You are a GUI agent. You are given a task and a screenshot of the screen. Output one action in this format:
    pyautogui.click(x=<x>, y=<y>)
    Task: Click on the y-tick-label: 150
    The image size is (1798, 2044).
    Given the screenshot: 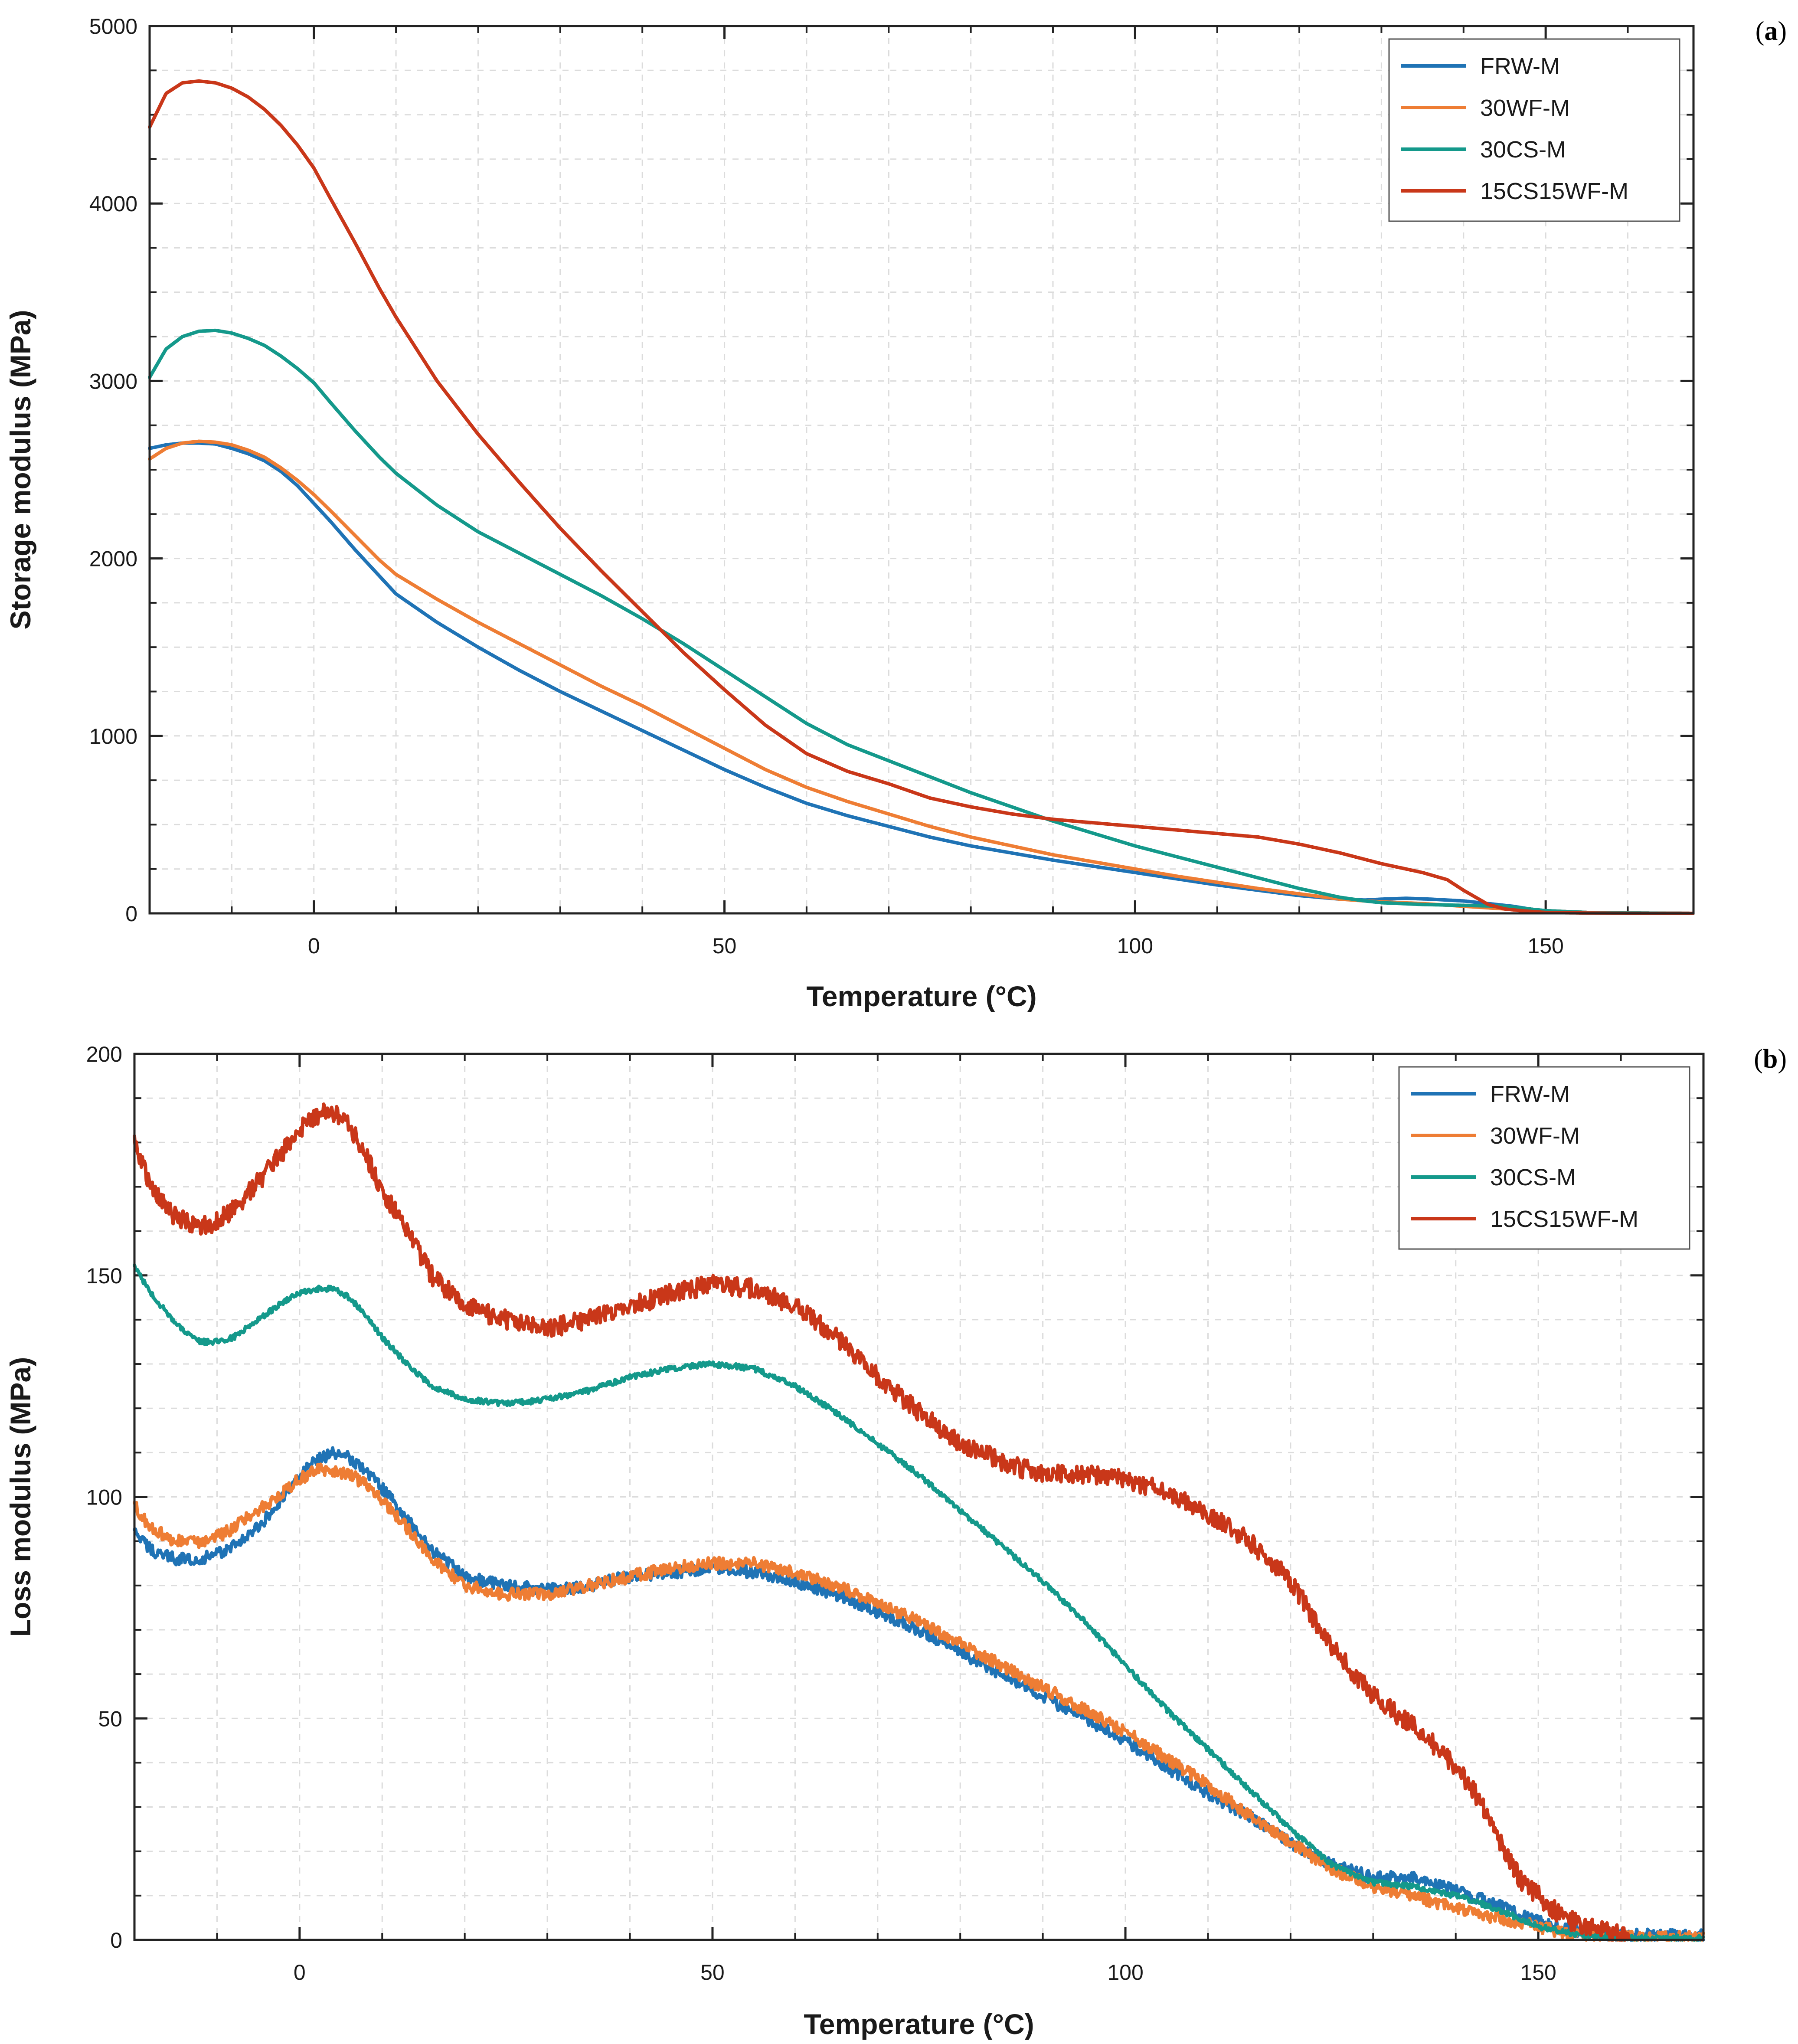 What is the action you would take?
    pyautogui.click(x=104, y=1276)
    